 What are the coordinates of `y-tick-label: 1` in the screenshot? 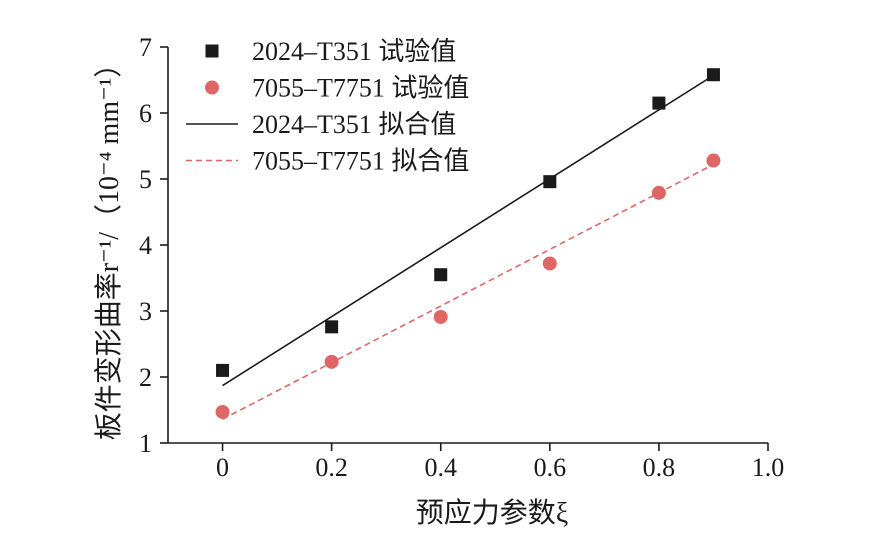 It's located at (145, 443).